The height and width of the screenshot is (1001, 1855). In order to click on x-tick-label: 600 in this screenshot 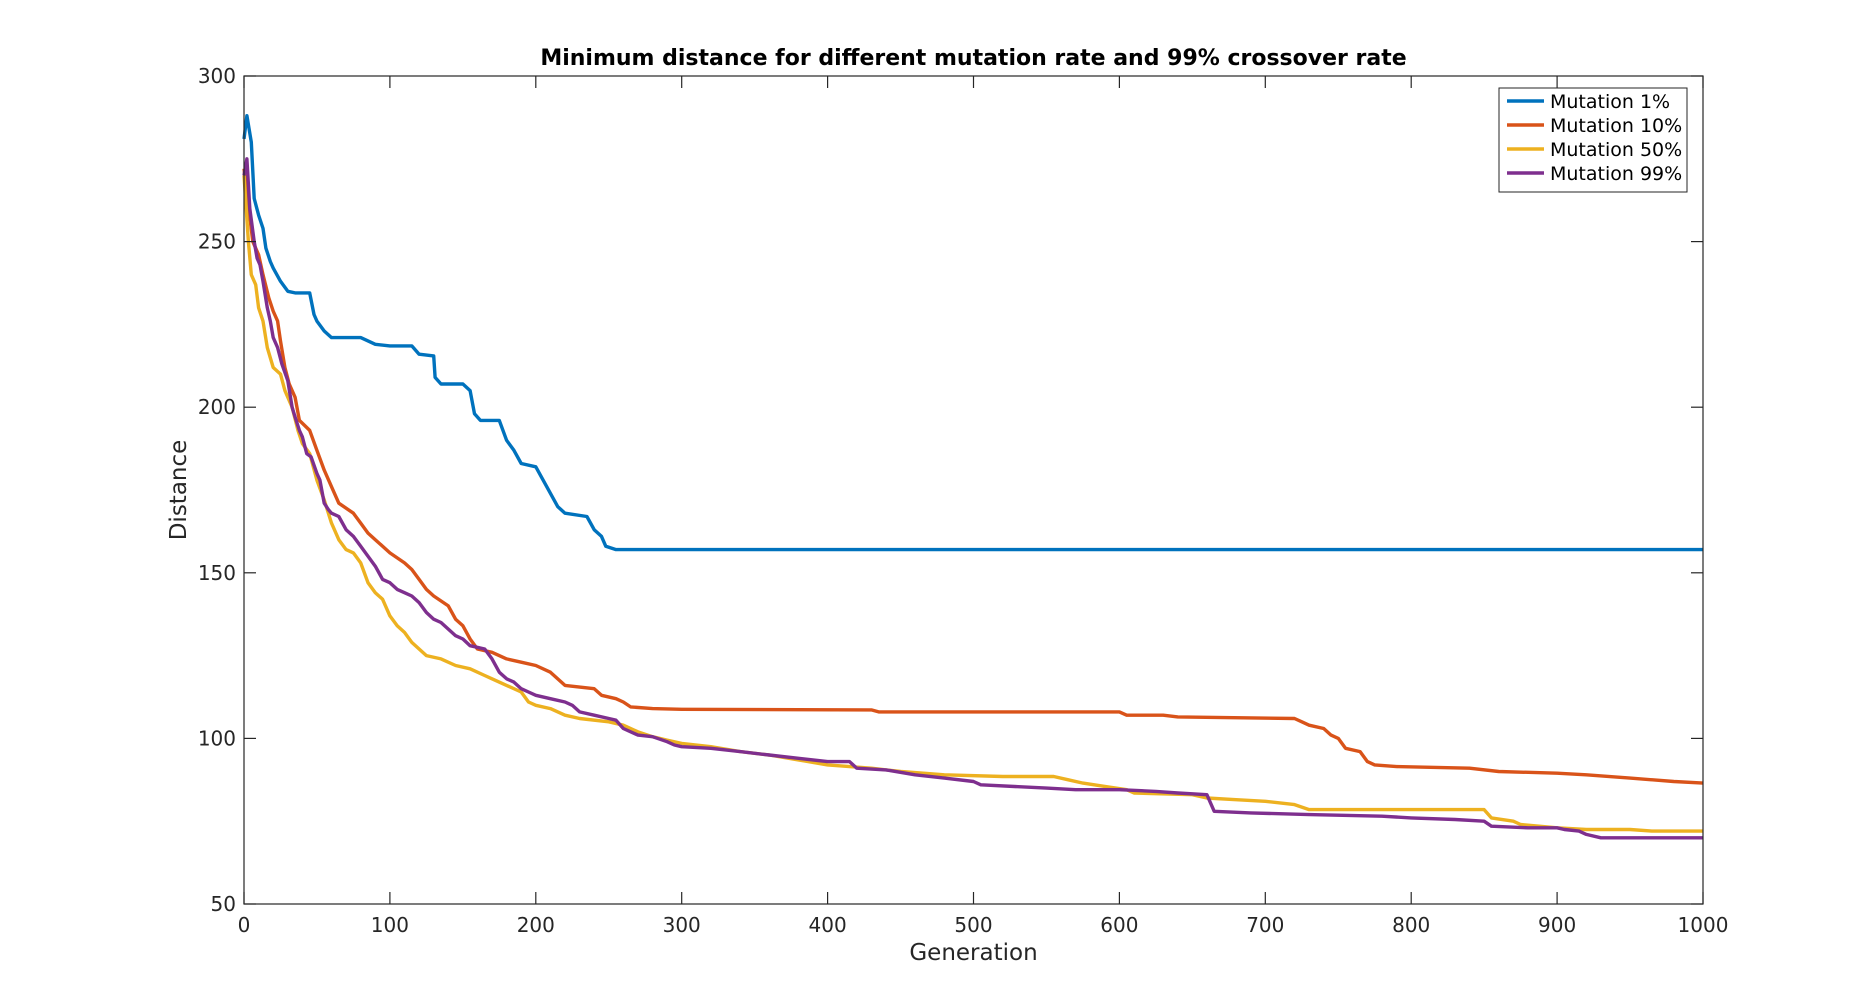, I will do `click(1119, 925)`.